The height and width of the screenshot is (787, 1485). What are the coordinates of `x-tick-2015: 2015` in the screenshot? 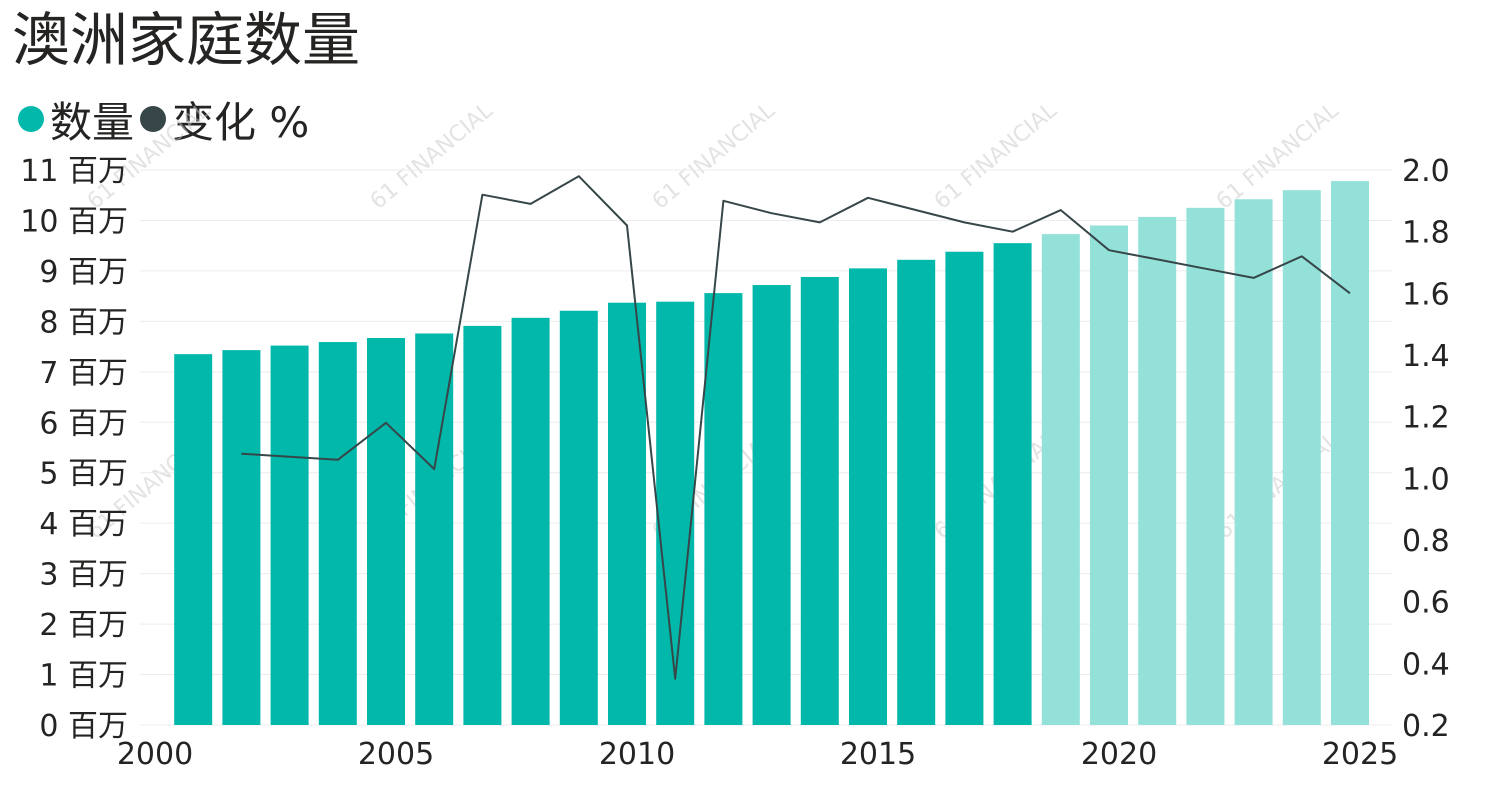 It's located at (878, 754).